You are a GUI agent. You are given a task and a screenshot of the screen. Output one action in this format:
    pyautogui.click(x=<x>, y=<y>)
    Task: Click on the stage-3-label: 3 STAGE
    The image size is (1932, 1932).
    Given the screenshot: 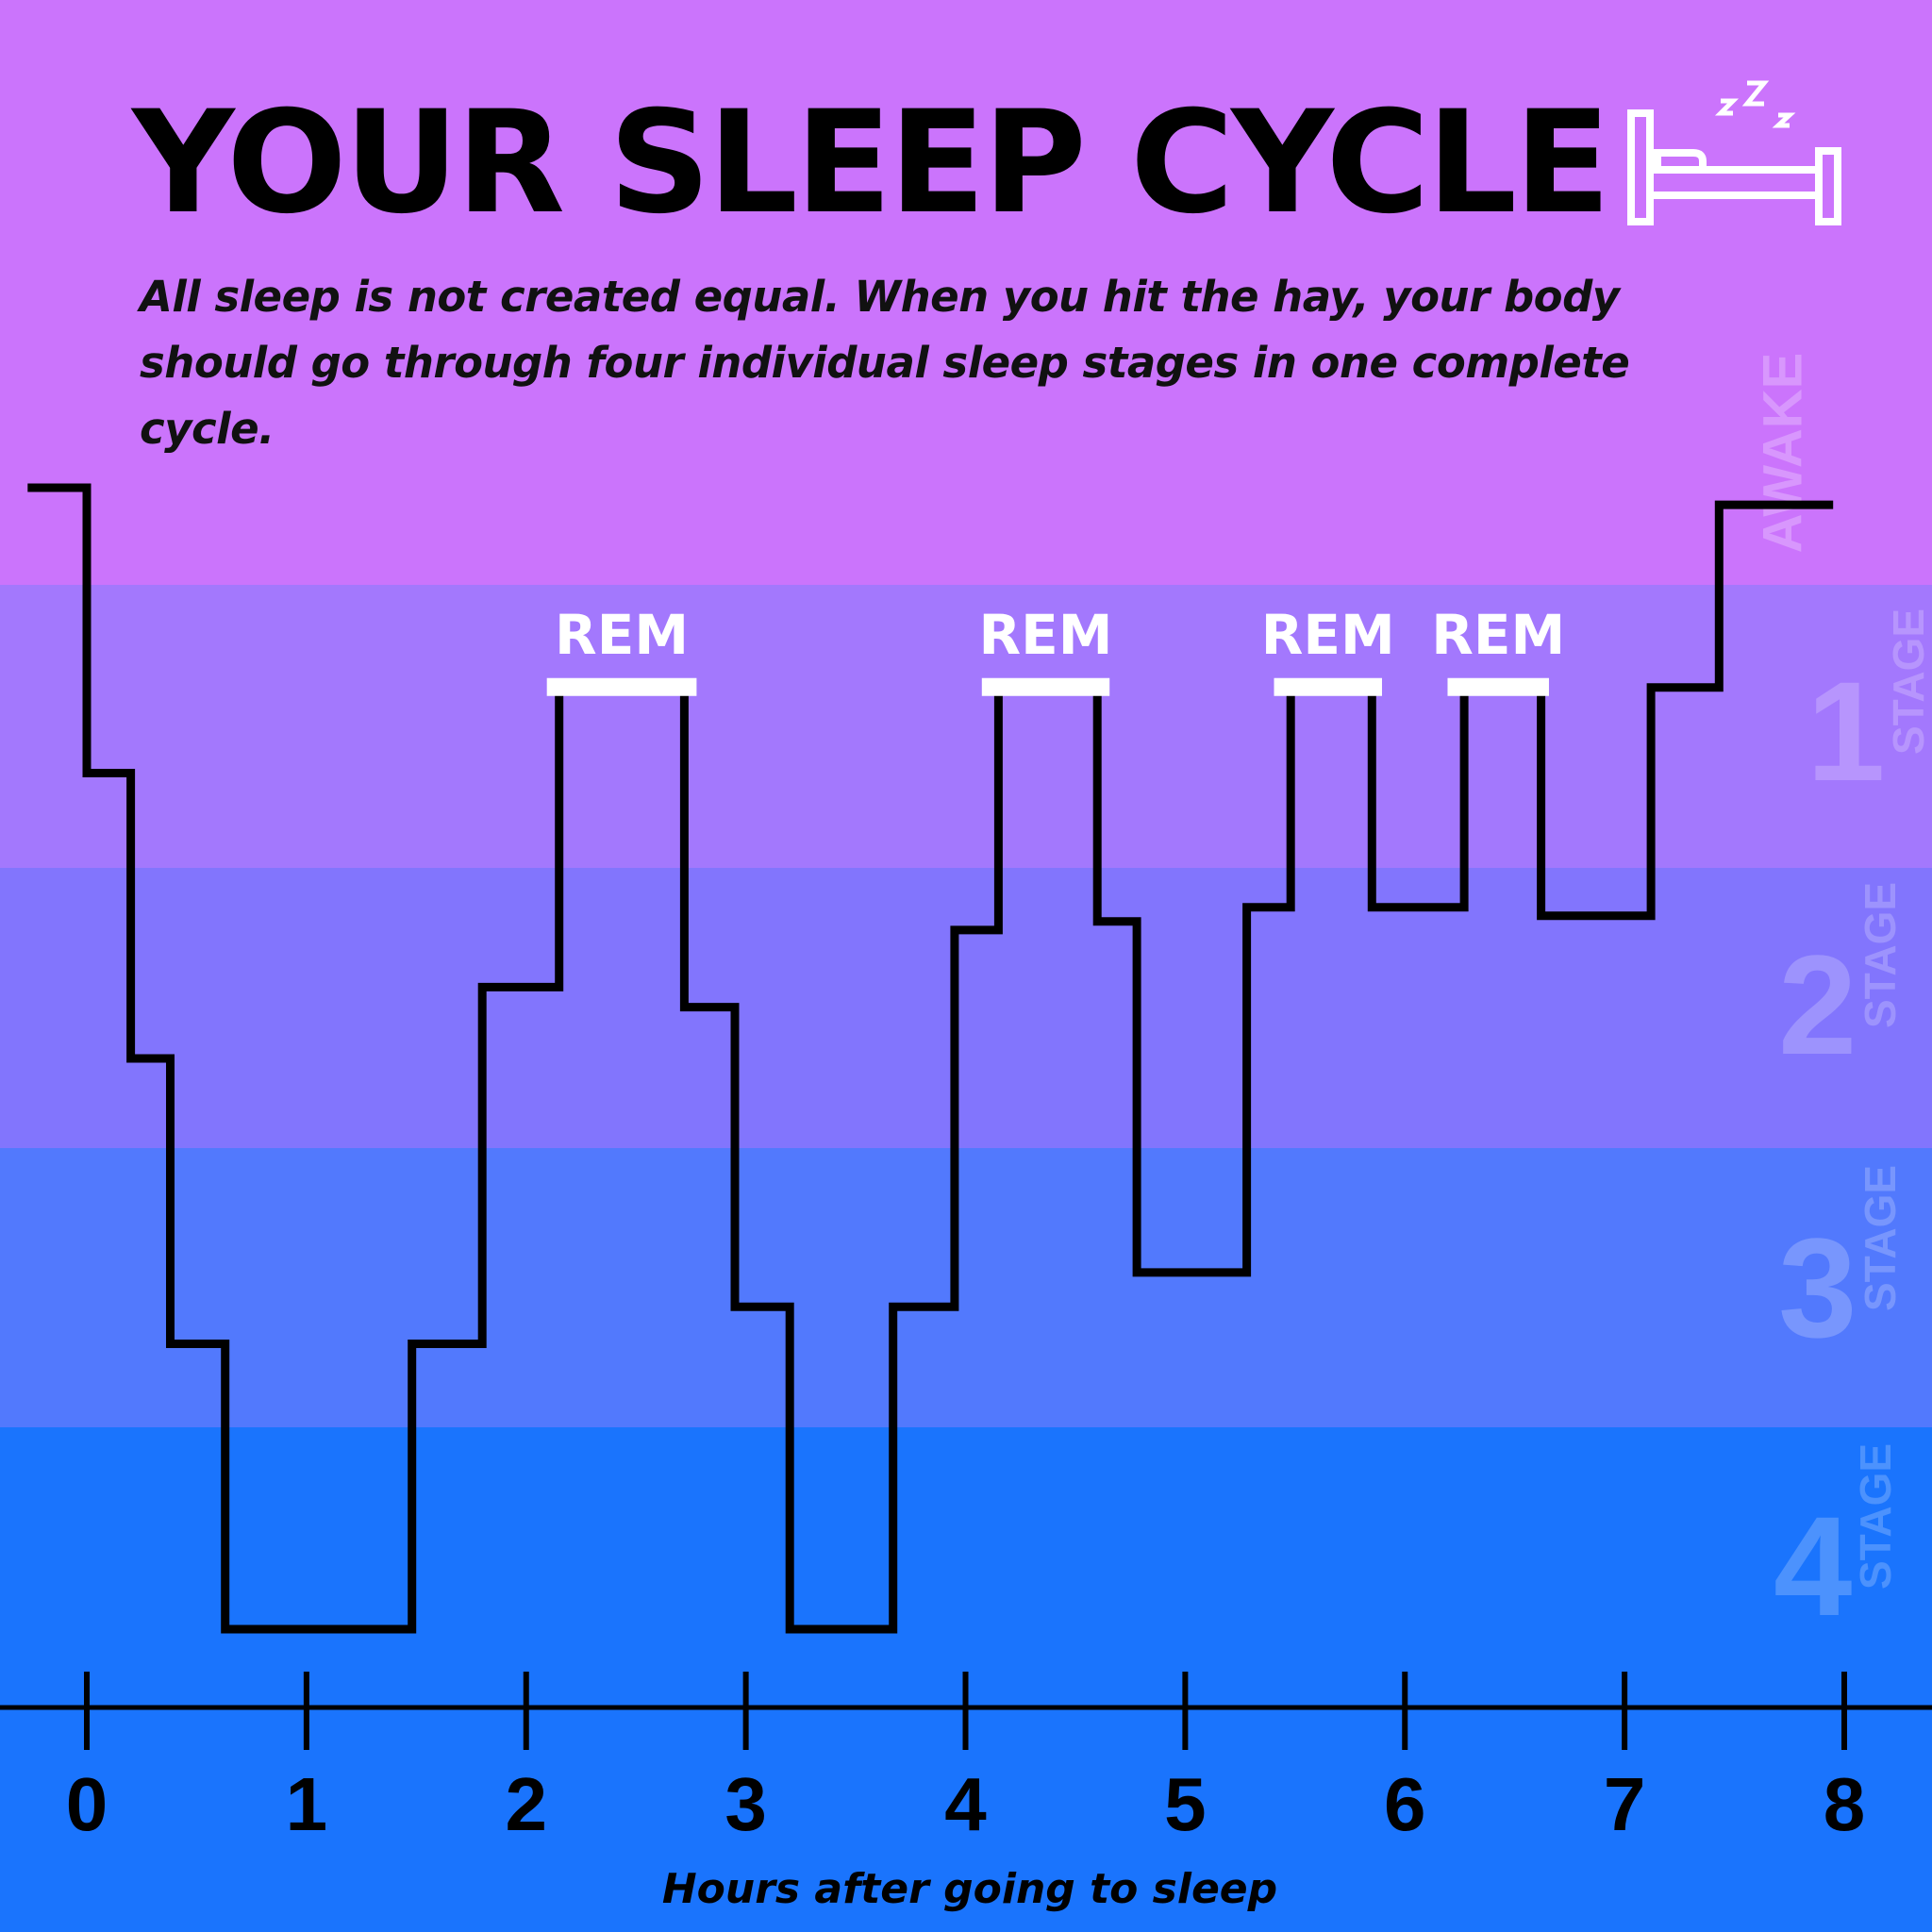 What is the action you would take?
    pyautogui.click(x=1841, y=1266)
    